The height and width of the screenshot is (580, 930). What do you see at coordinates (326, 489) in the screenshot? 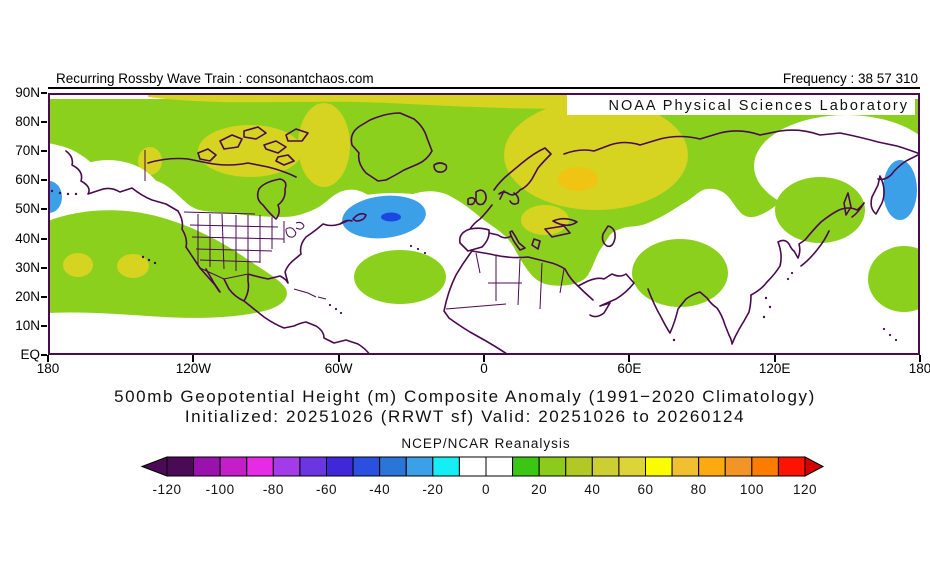
I see `colorbar-tick--60: -60` at bounding box center [326, 489].